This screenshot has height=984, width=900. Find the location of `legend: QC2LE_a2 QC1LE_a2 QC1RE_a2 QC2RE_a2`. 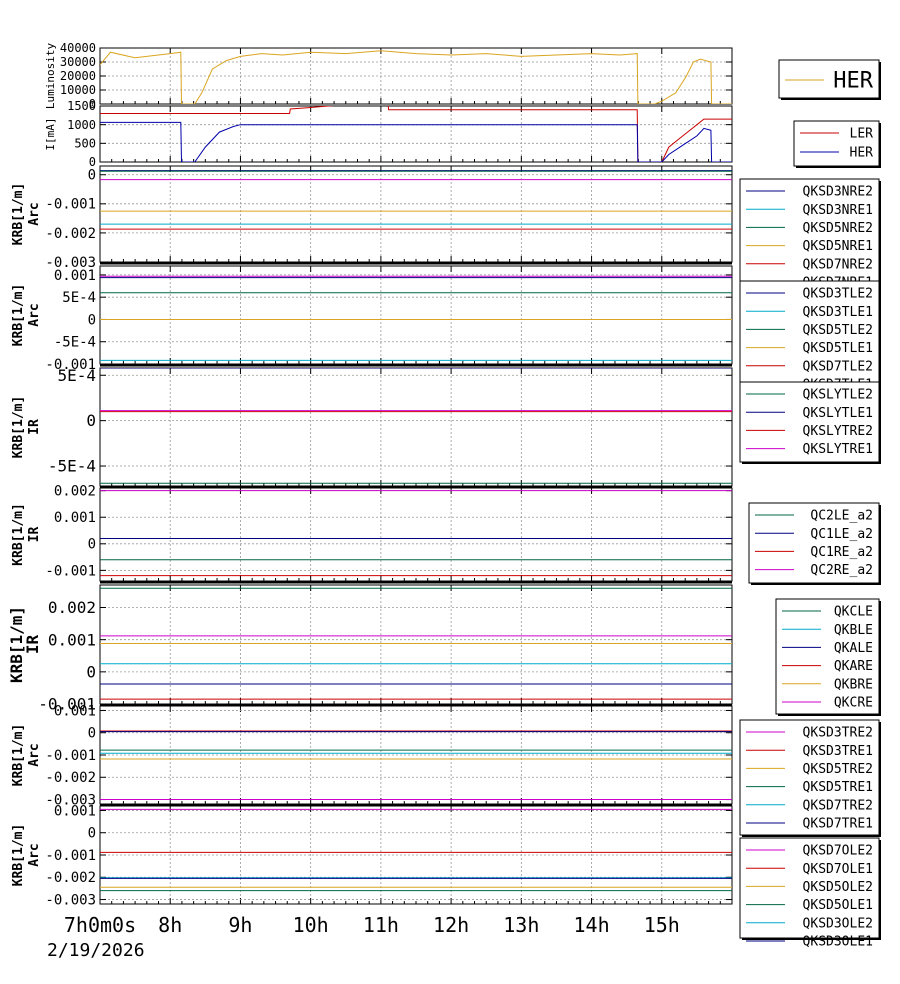

legend: QC2LE_a2 QC1LE_a2 QC1RE_a2 QC2RE_a2 is located at coordinates (814, 543).